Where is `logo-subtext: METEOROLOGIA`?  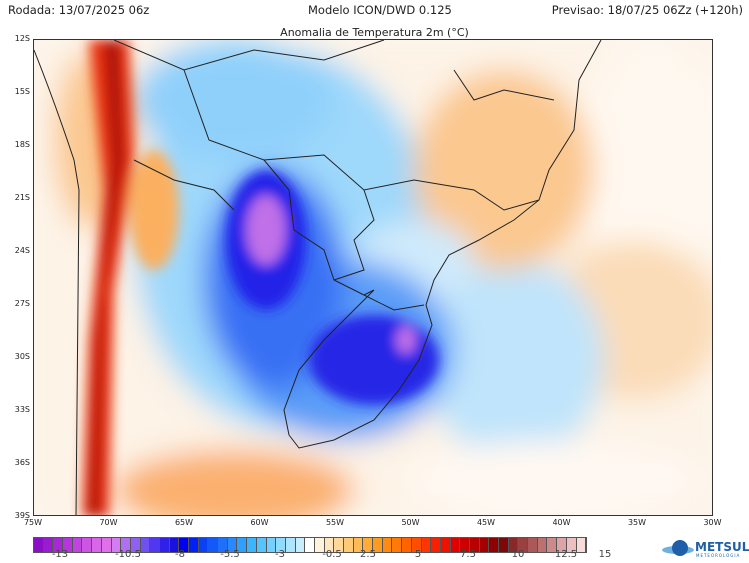 logo-subtext: METEOROLOGIA is located at coordinates (718, 555).